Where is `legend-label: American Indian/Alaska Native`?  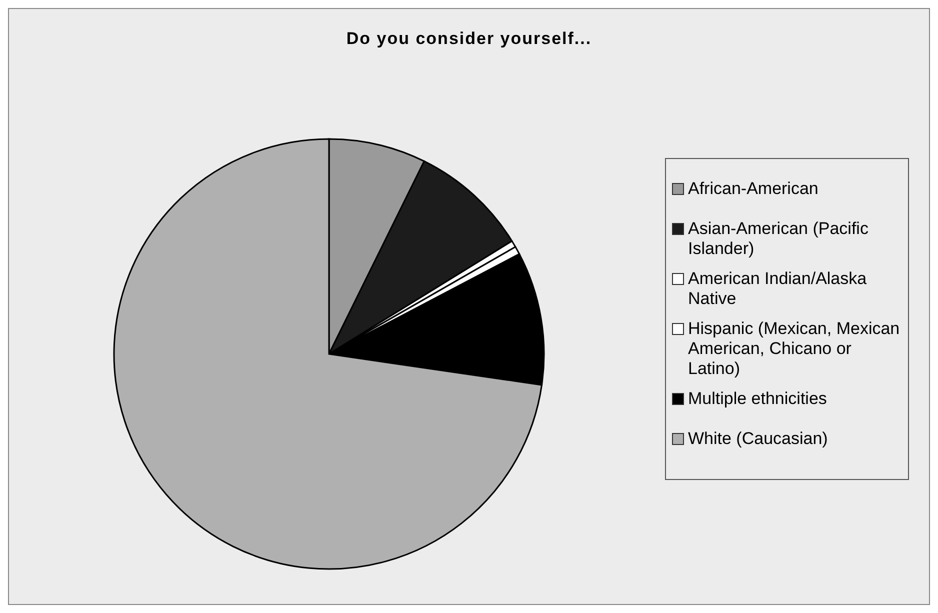
legend-label: American Indian/Alaska Native is located at coordinates (778, 289).